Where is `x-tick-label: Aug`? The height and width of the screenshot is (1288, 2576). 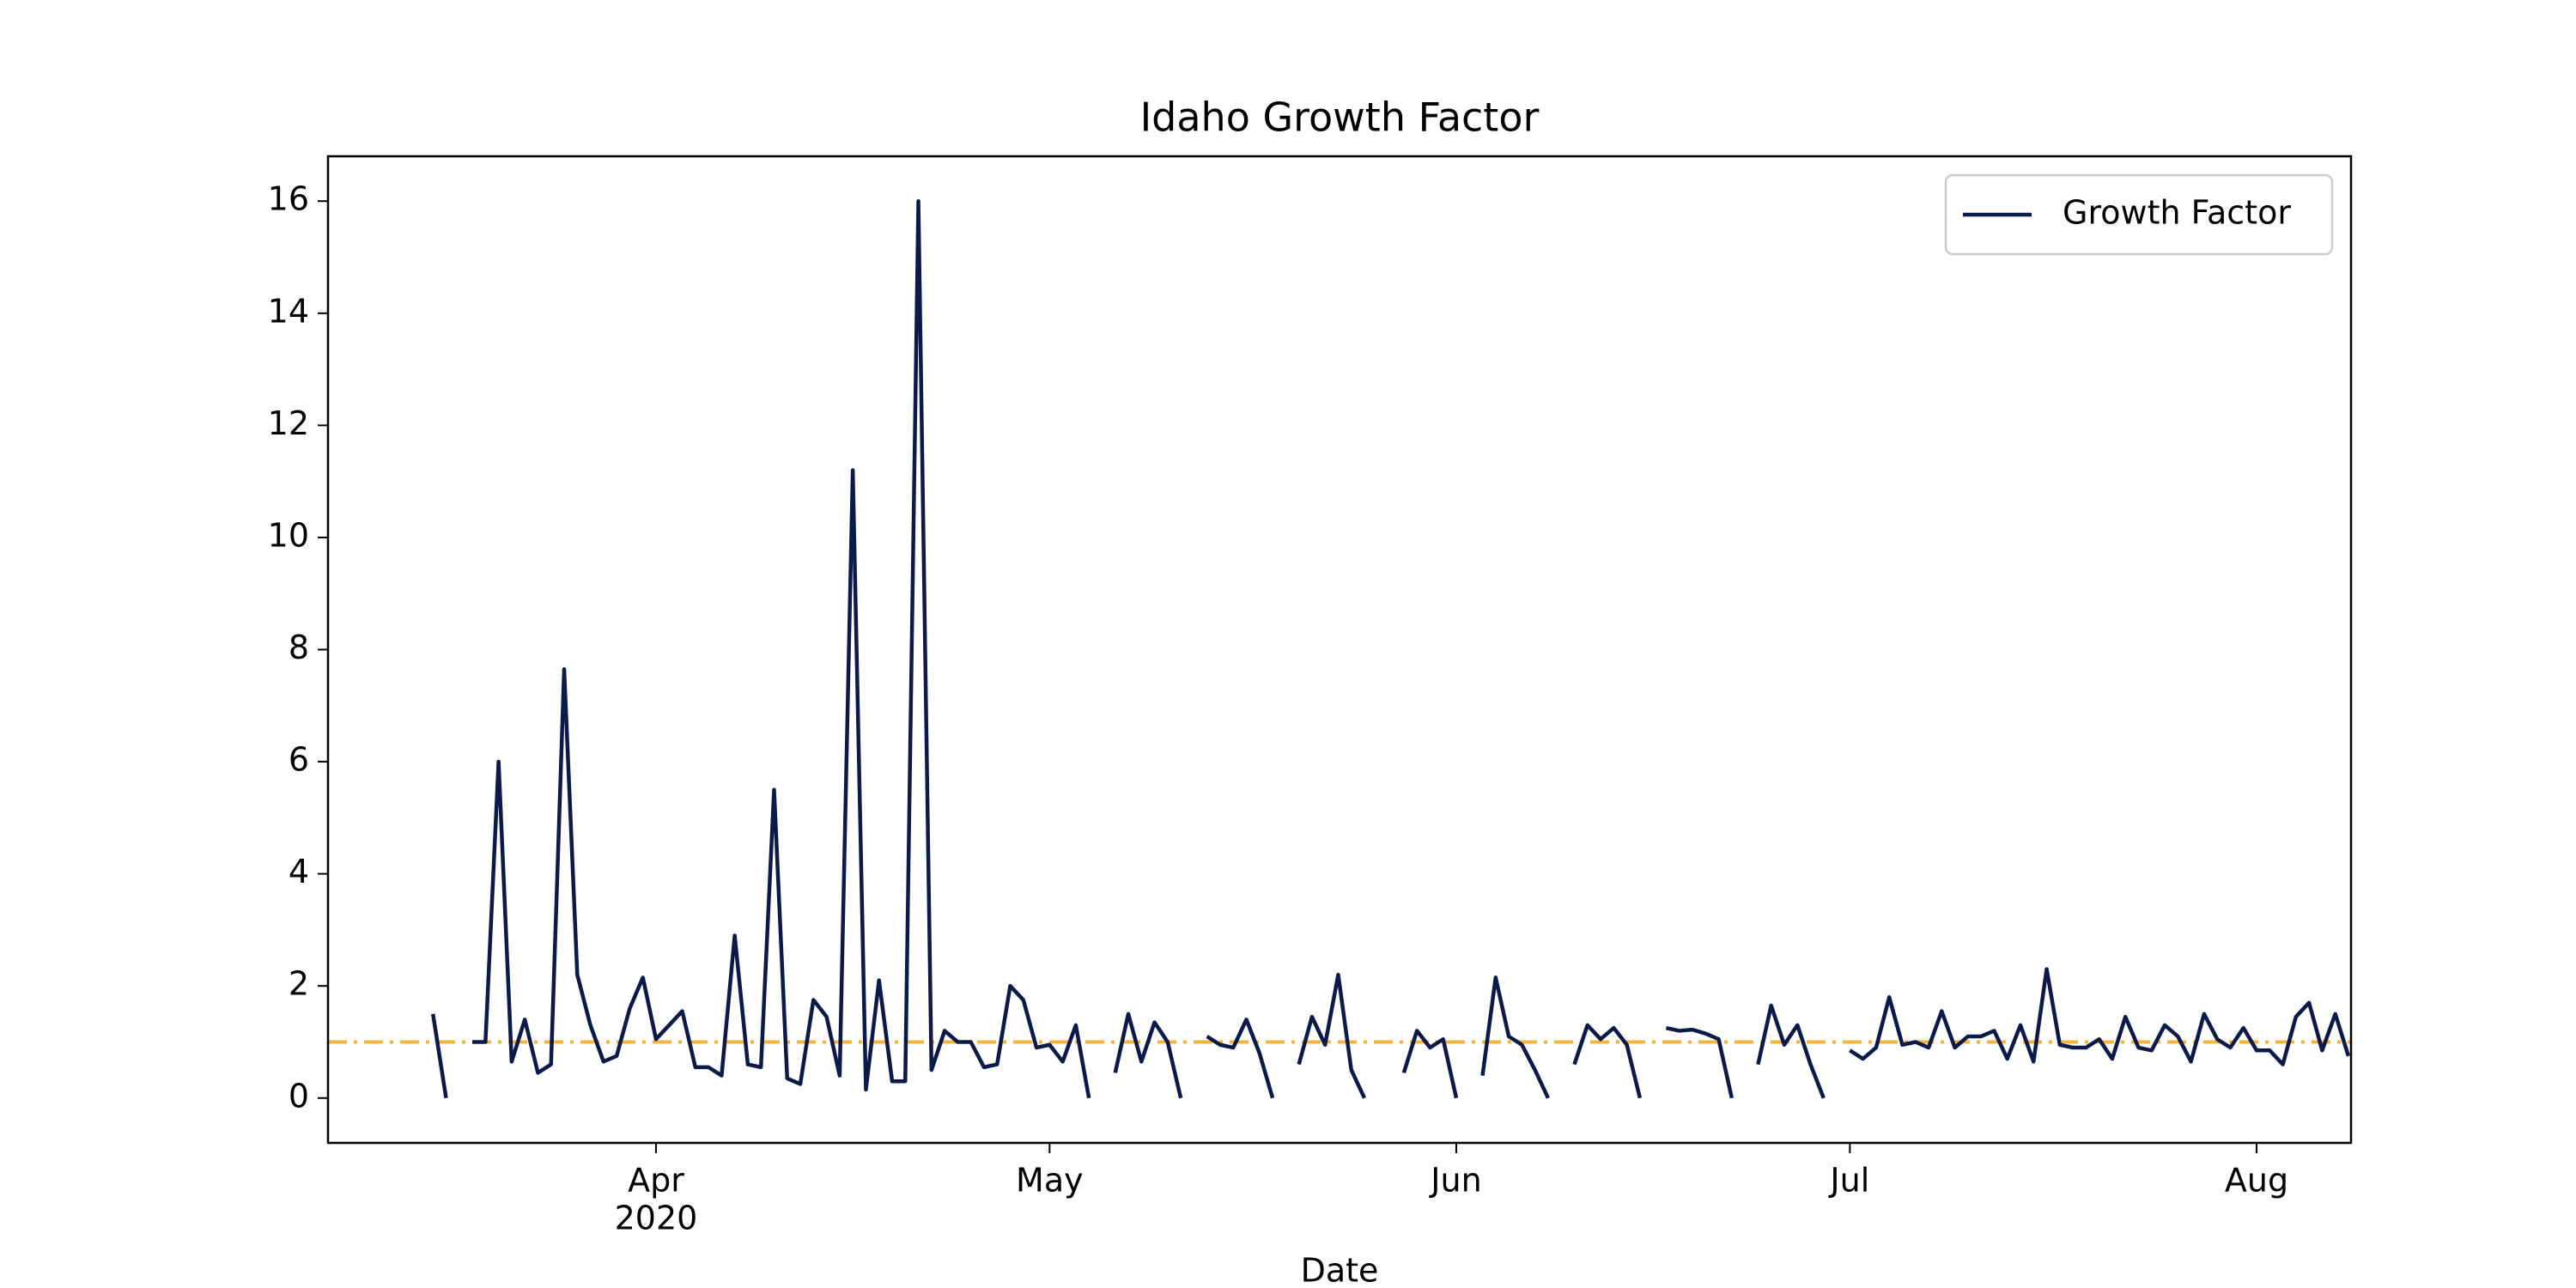 x-tick-label: Aug is located at coordinates (2257, 1181).